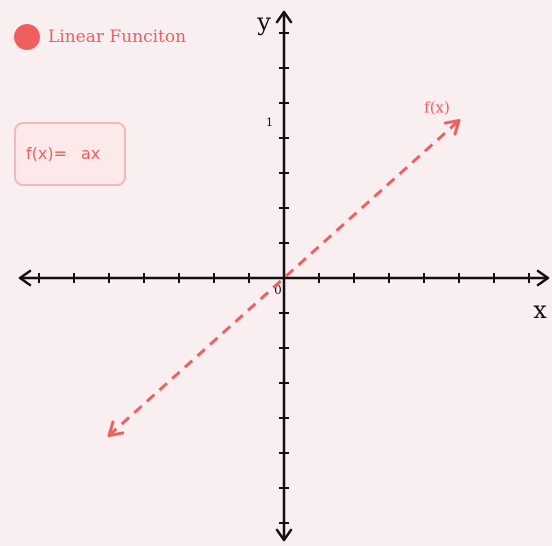 The image size is (552, 546). I want to click on y-axis-bottom-arrow, so click(284, 535).